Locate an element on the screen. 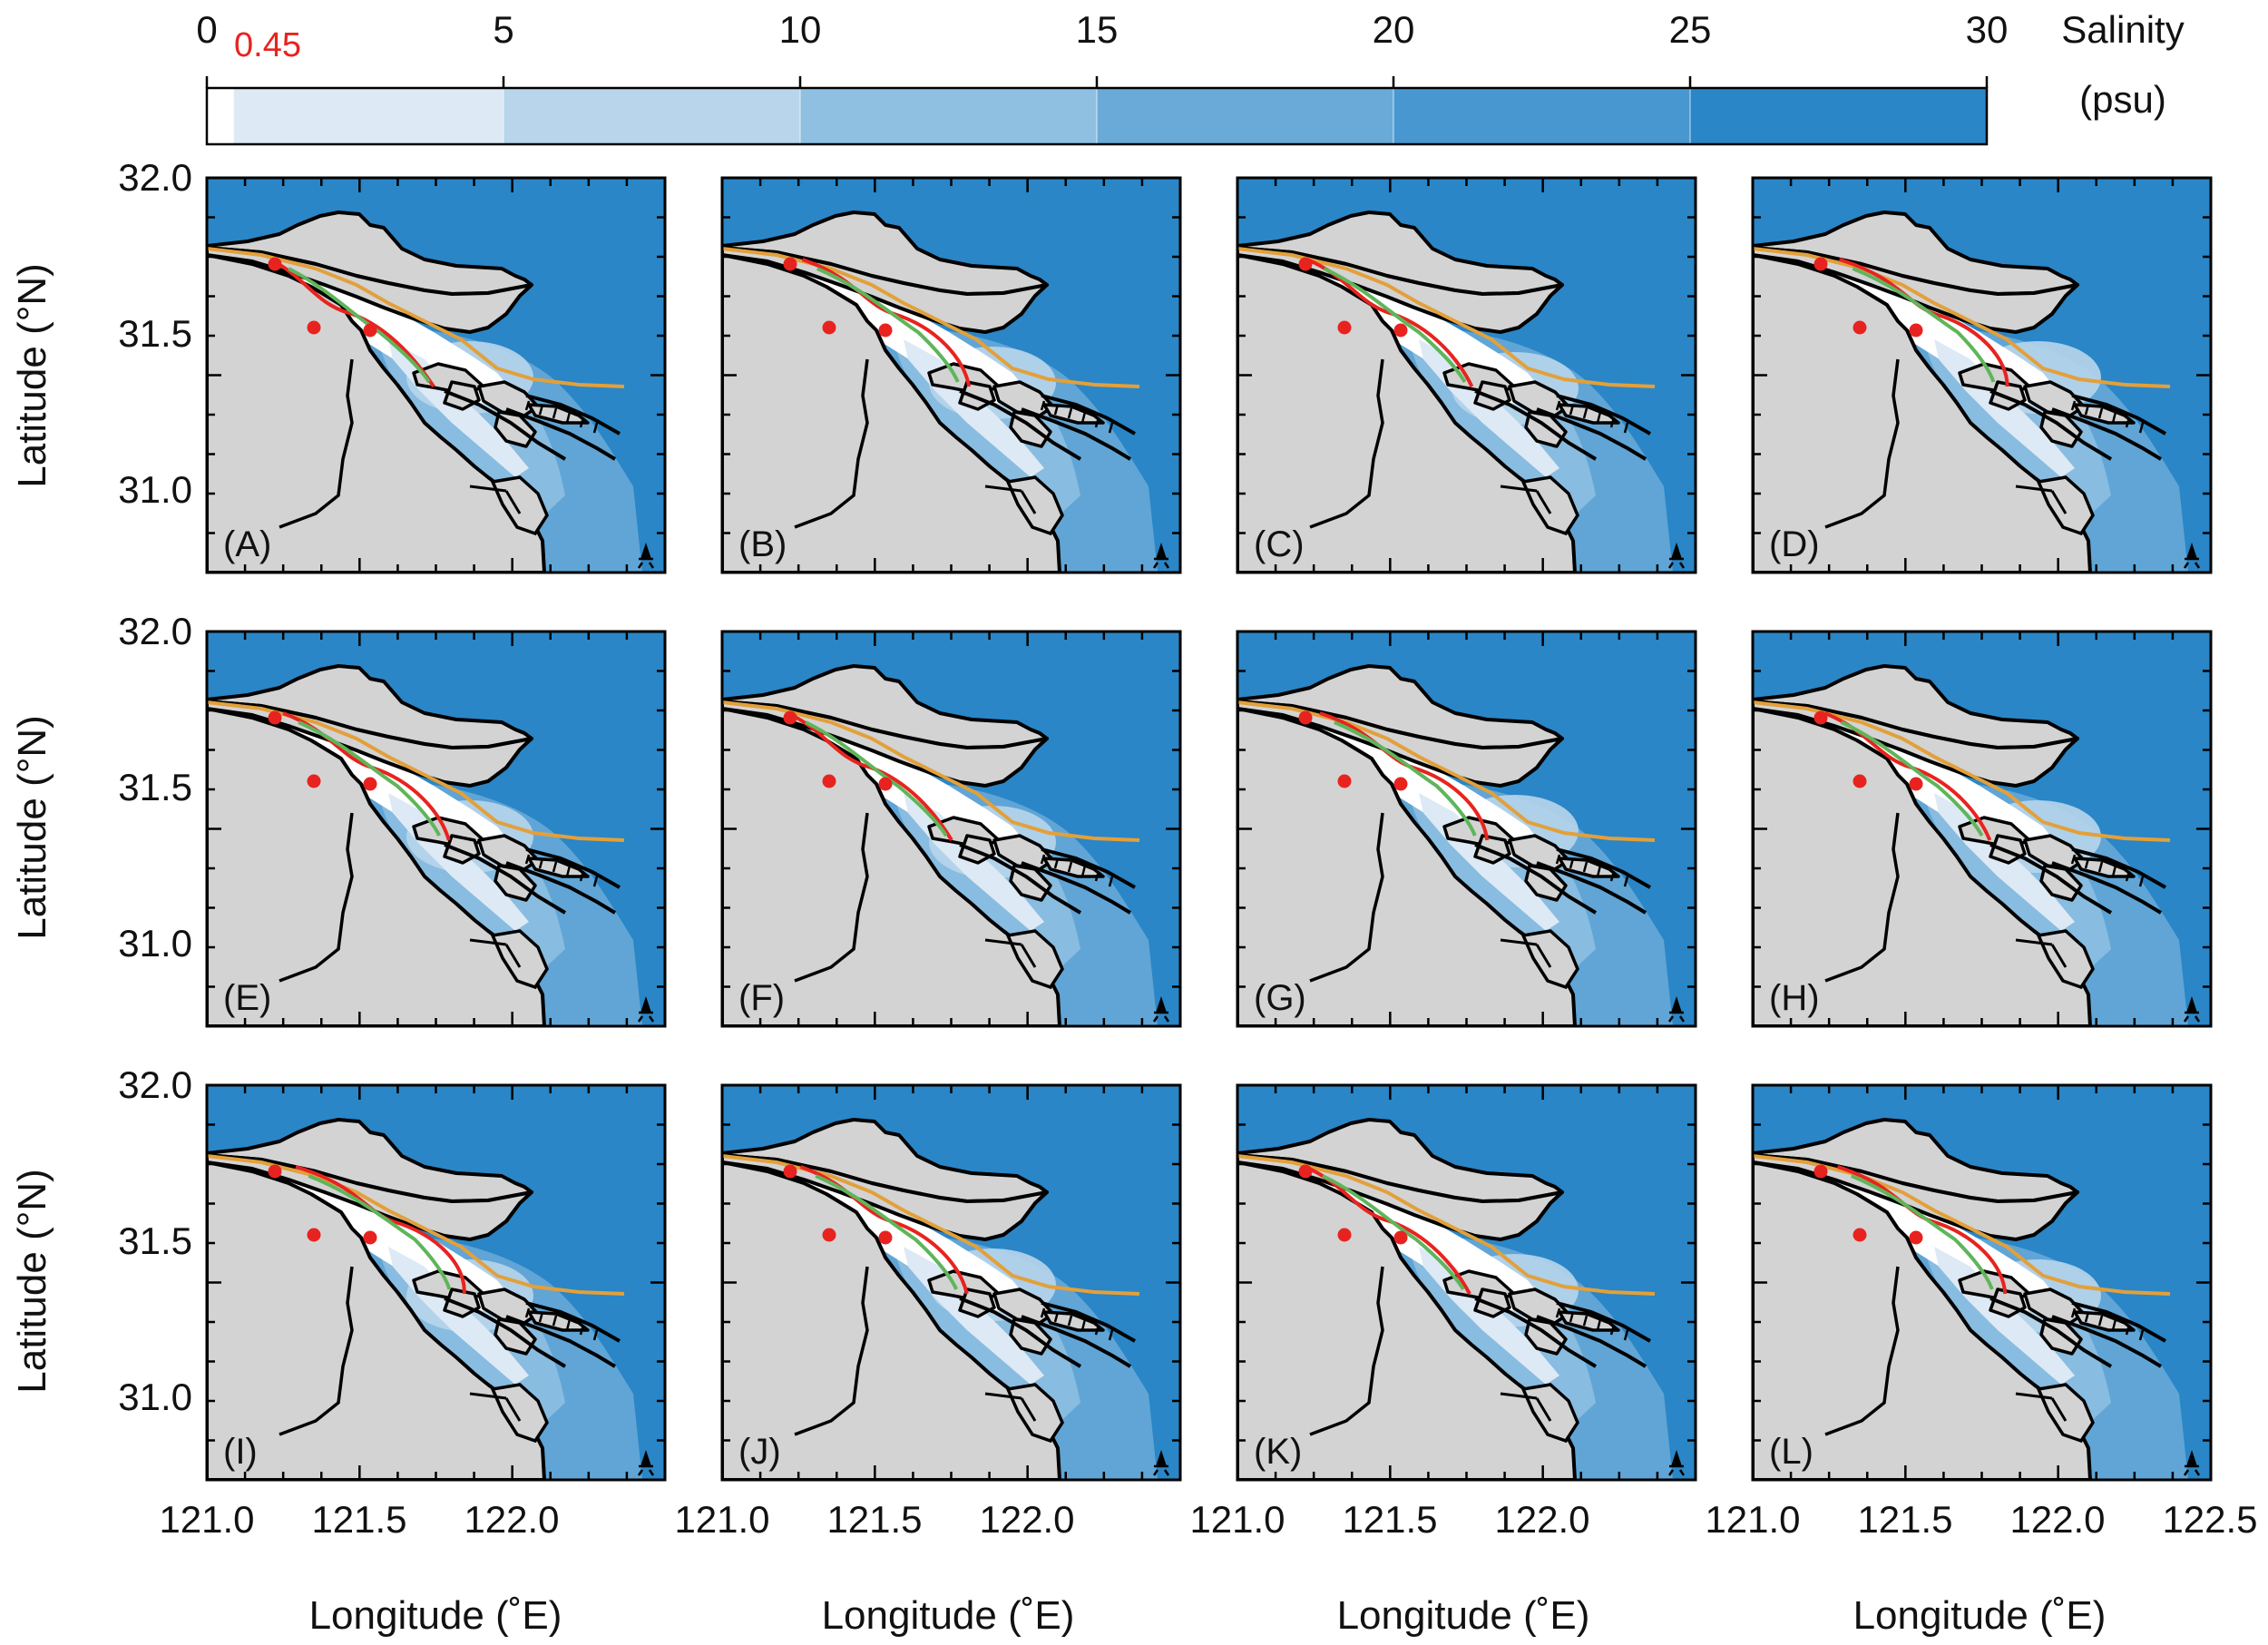  panel-label: (B) is located at coordinates (763, 544).